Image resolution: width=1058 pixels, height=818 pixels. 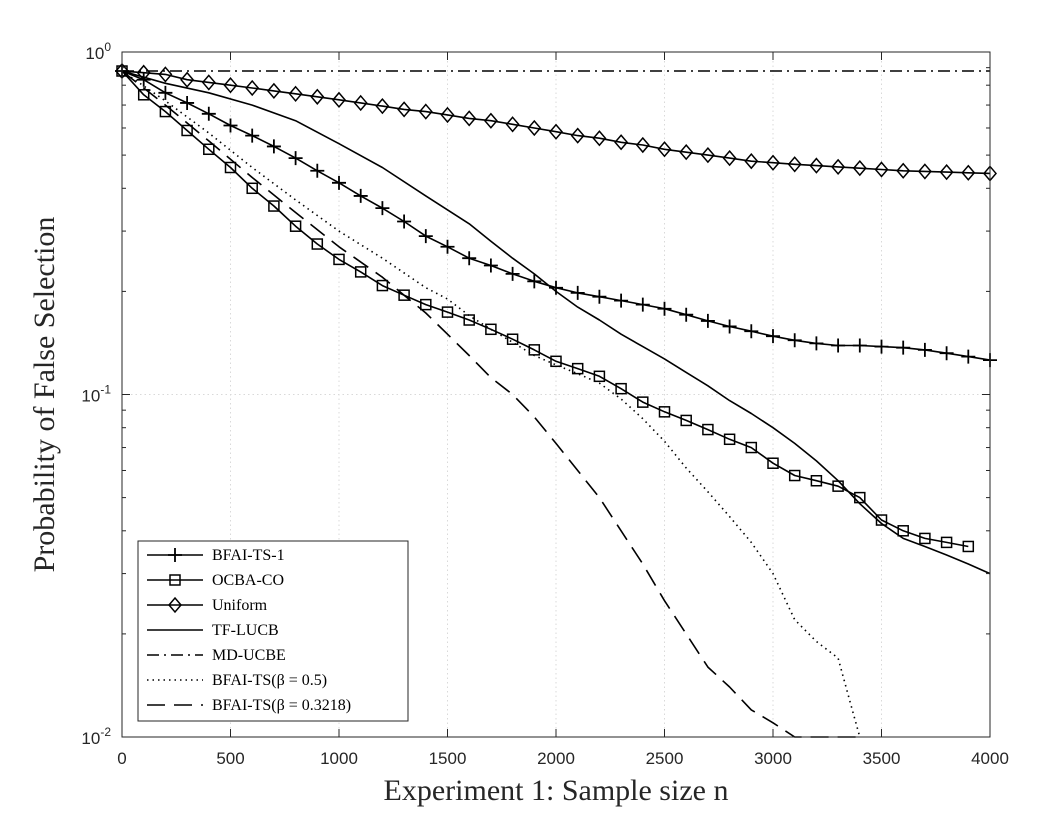 I want to click on legend-entry: OCBA-CO, so click(x=215, y=580).